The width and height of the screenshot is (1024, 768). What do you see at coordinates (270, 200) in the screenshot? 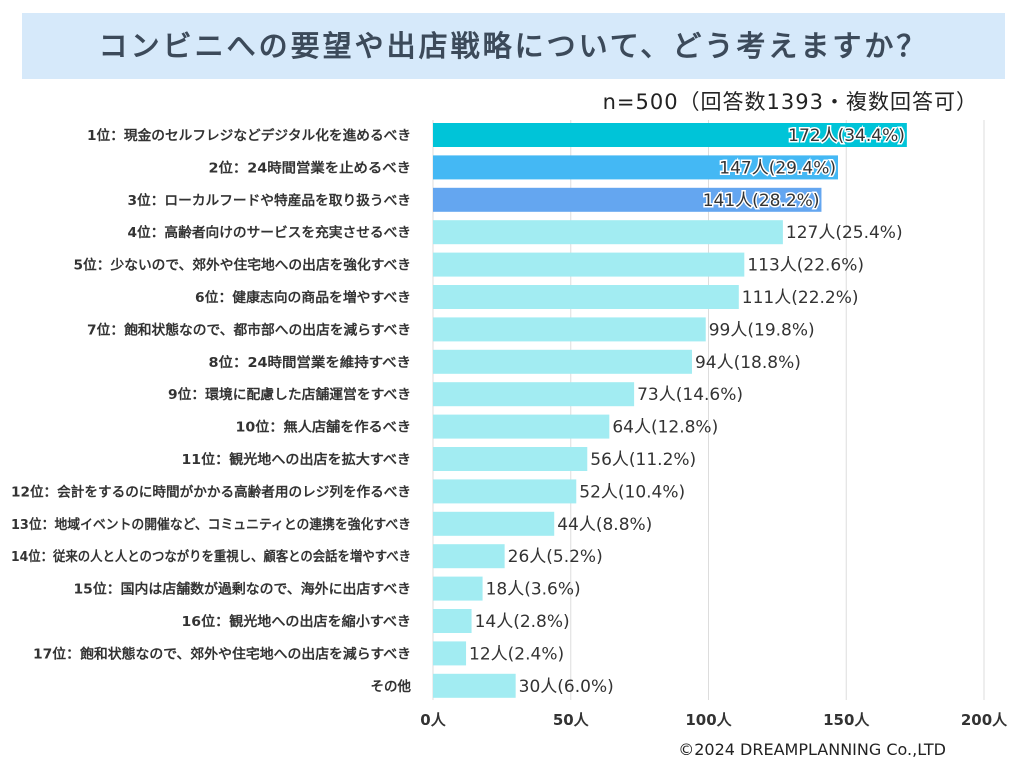
I see `category-label: 3位：ローカルフードや特産品を取り扱うべき` at bounding box center [270, 200].